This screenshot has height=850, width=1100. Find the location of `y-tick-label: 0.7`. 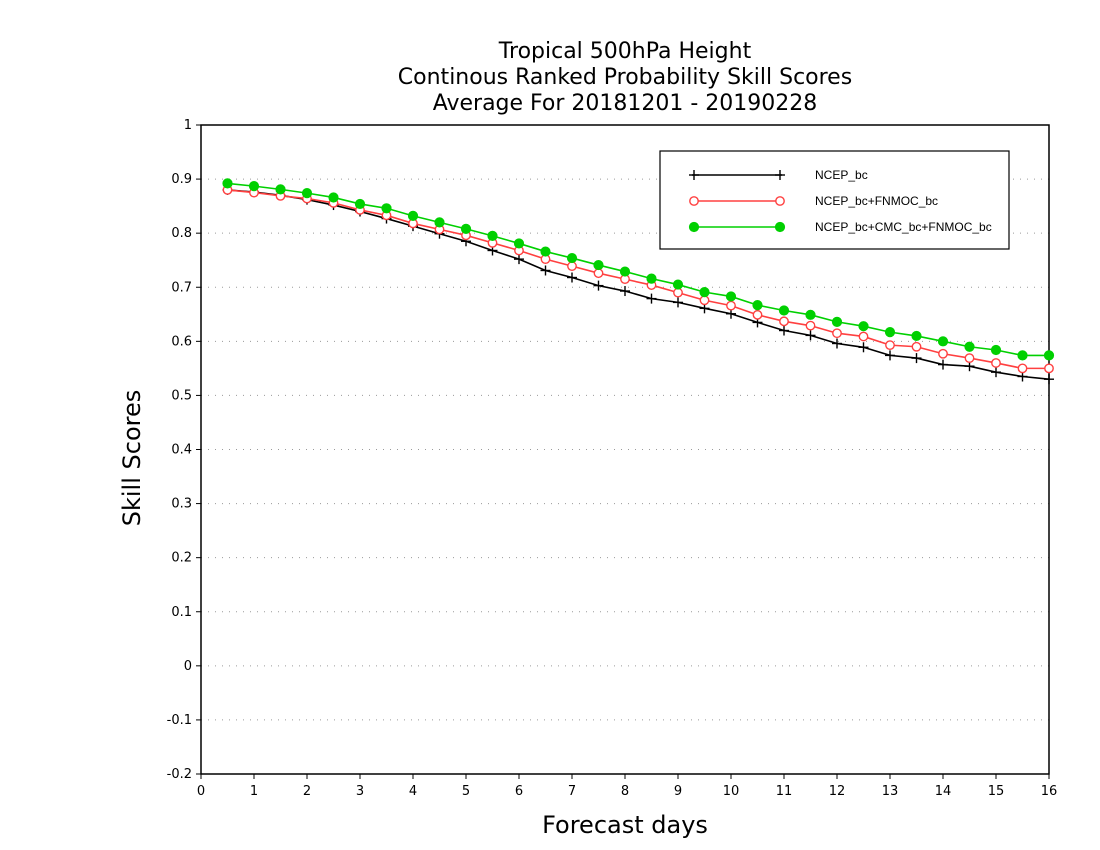

y-tick-label: 0.7 is located at coordinates (181, 287).